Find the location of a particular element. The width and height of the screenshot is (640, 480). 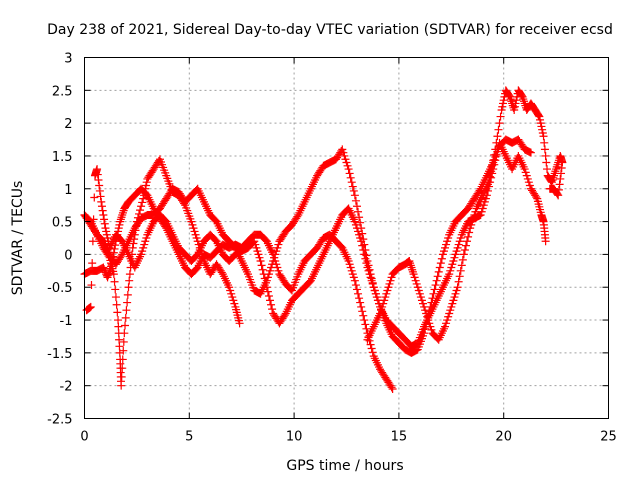

y-tick-label: -2.5 is located at coordinates (59, 420).